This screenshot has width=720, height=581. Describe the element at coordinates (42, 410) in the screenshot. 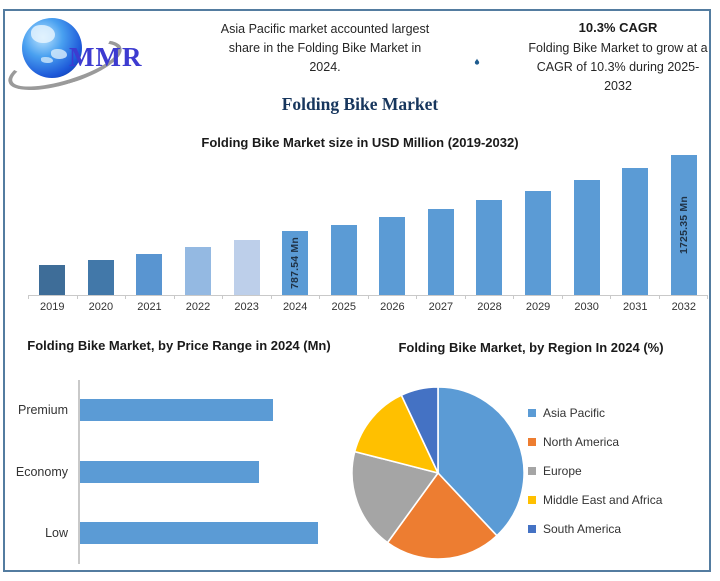

I see `category-label-premium: Premium` at that location.